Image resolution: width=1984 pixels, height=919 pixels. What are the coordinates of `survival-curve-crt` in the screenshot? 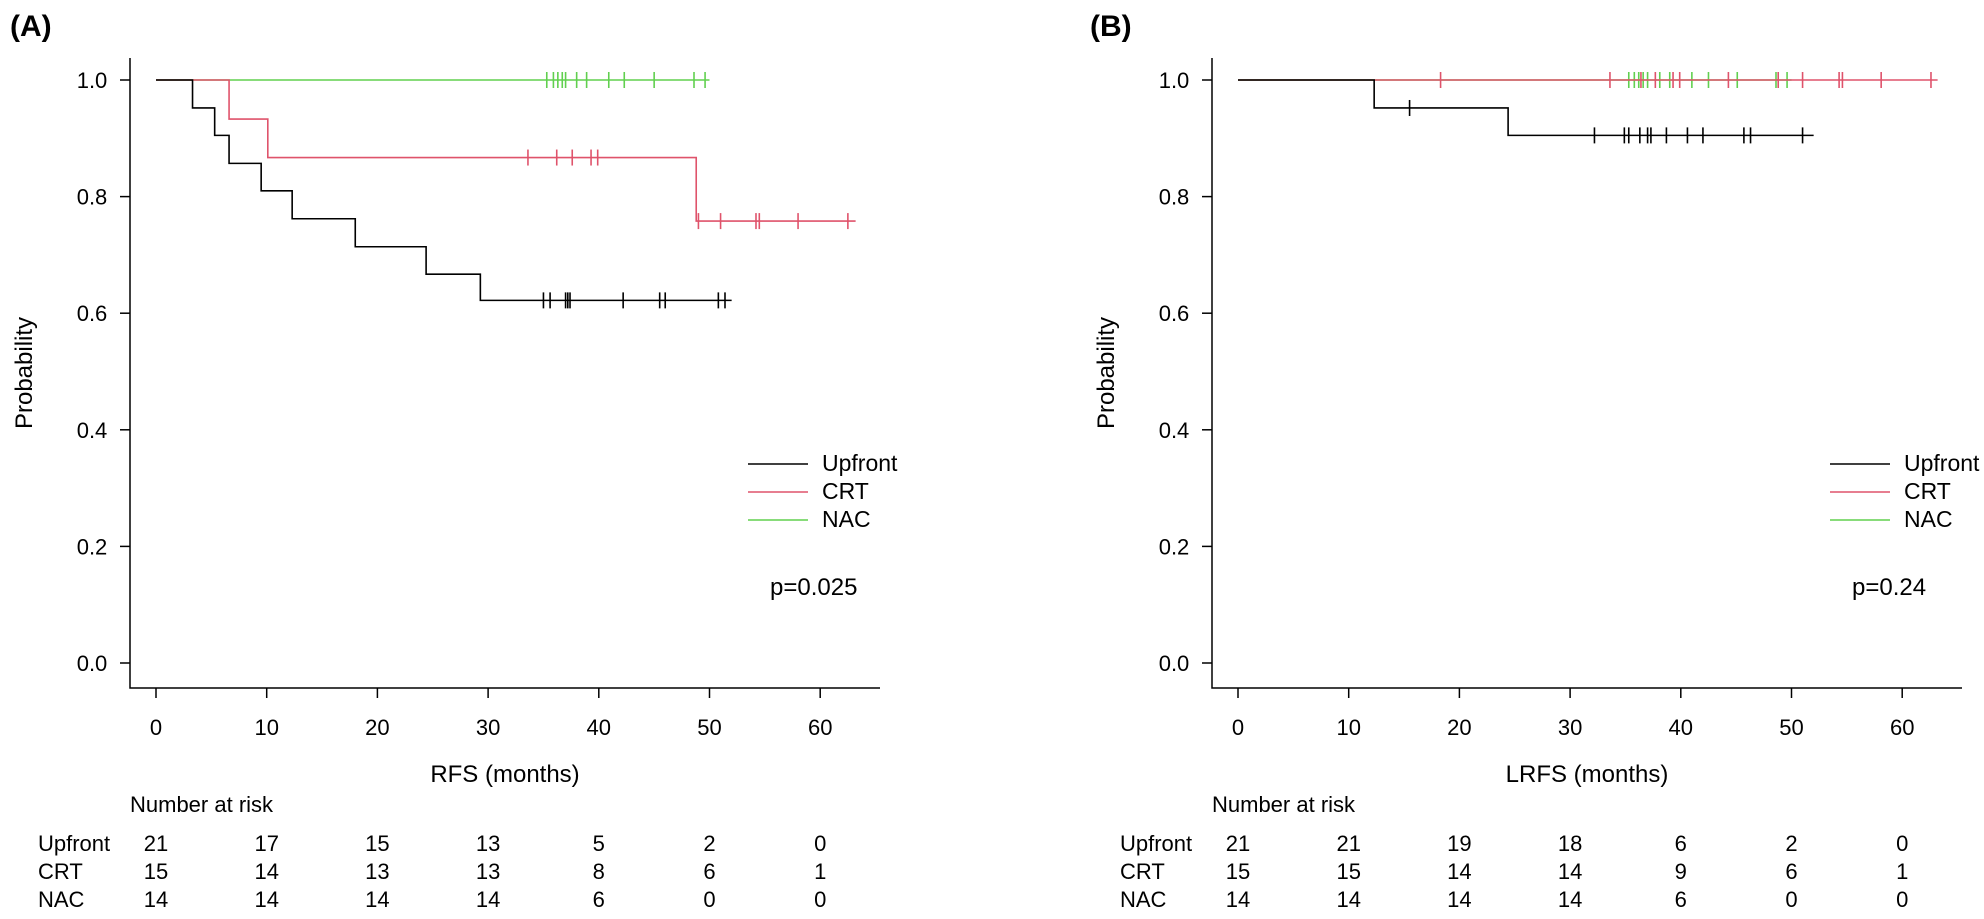 It's located at (506, 150).